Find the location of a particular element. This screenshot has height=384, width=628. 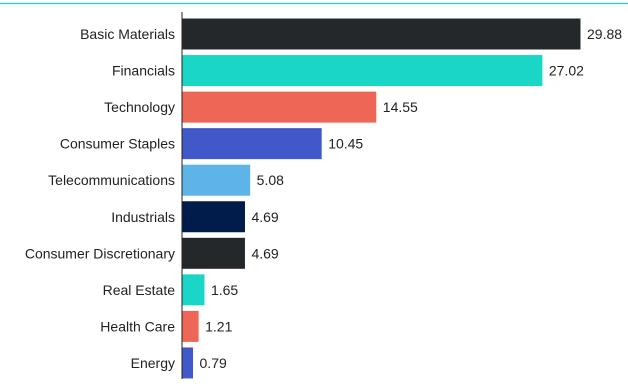

value-label: 10.45 is located at coordinates (345, 144).